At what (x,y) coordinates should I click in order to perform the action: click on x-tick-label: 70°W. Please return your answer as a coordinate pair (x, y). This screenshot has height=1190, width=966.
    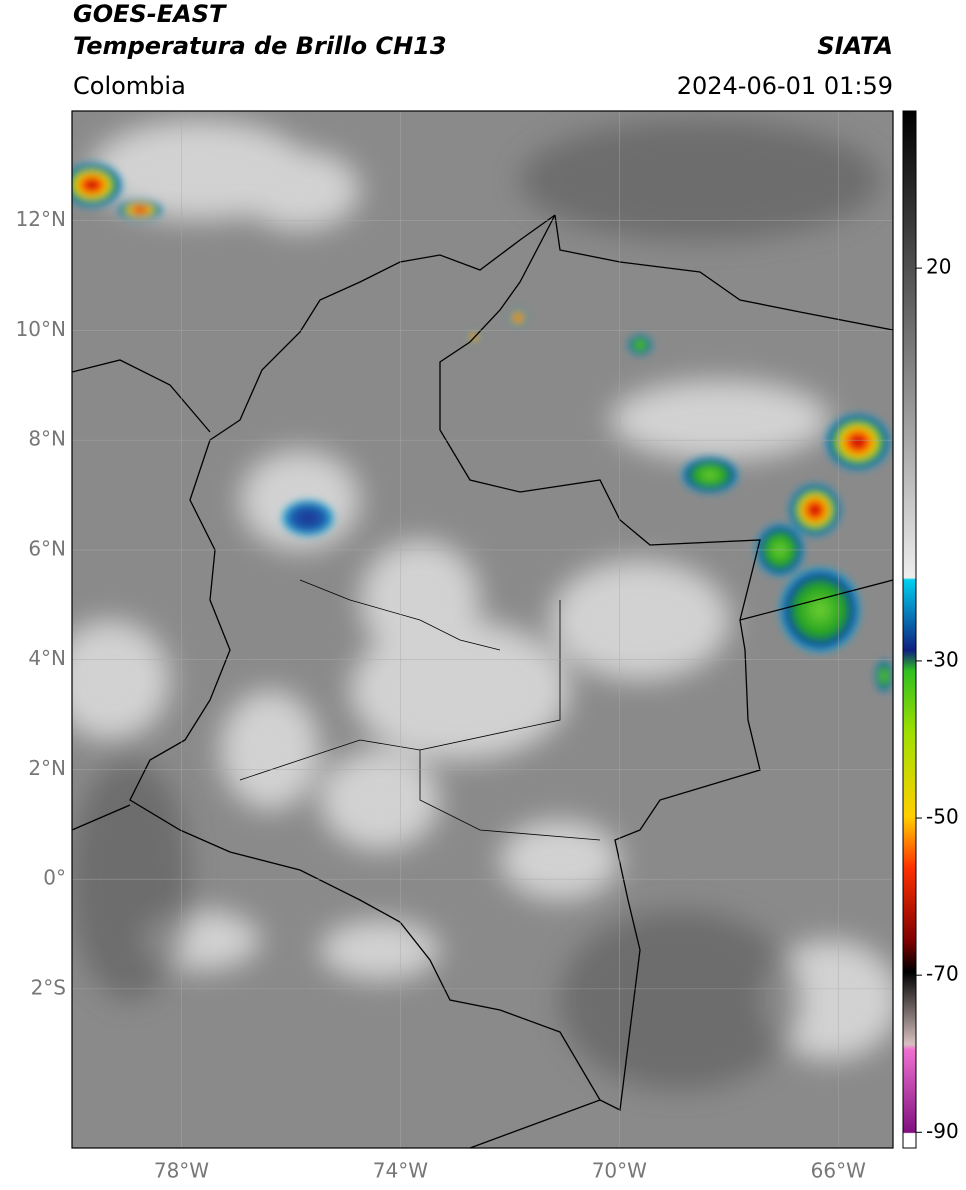
    Looking at the image, I should click on (619, 1171).